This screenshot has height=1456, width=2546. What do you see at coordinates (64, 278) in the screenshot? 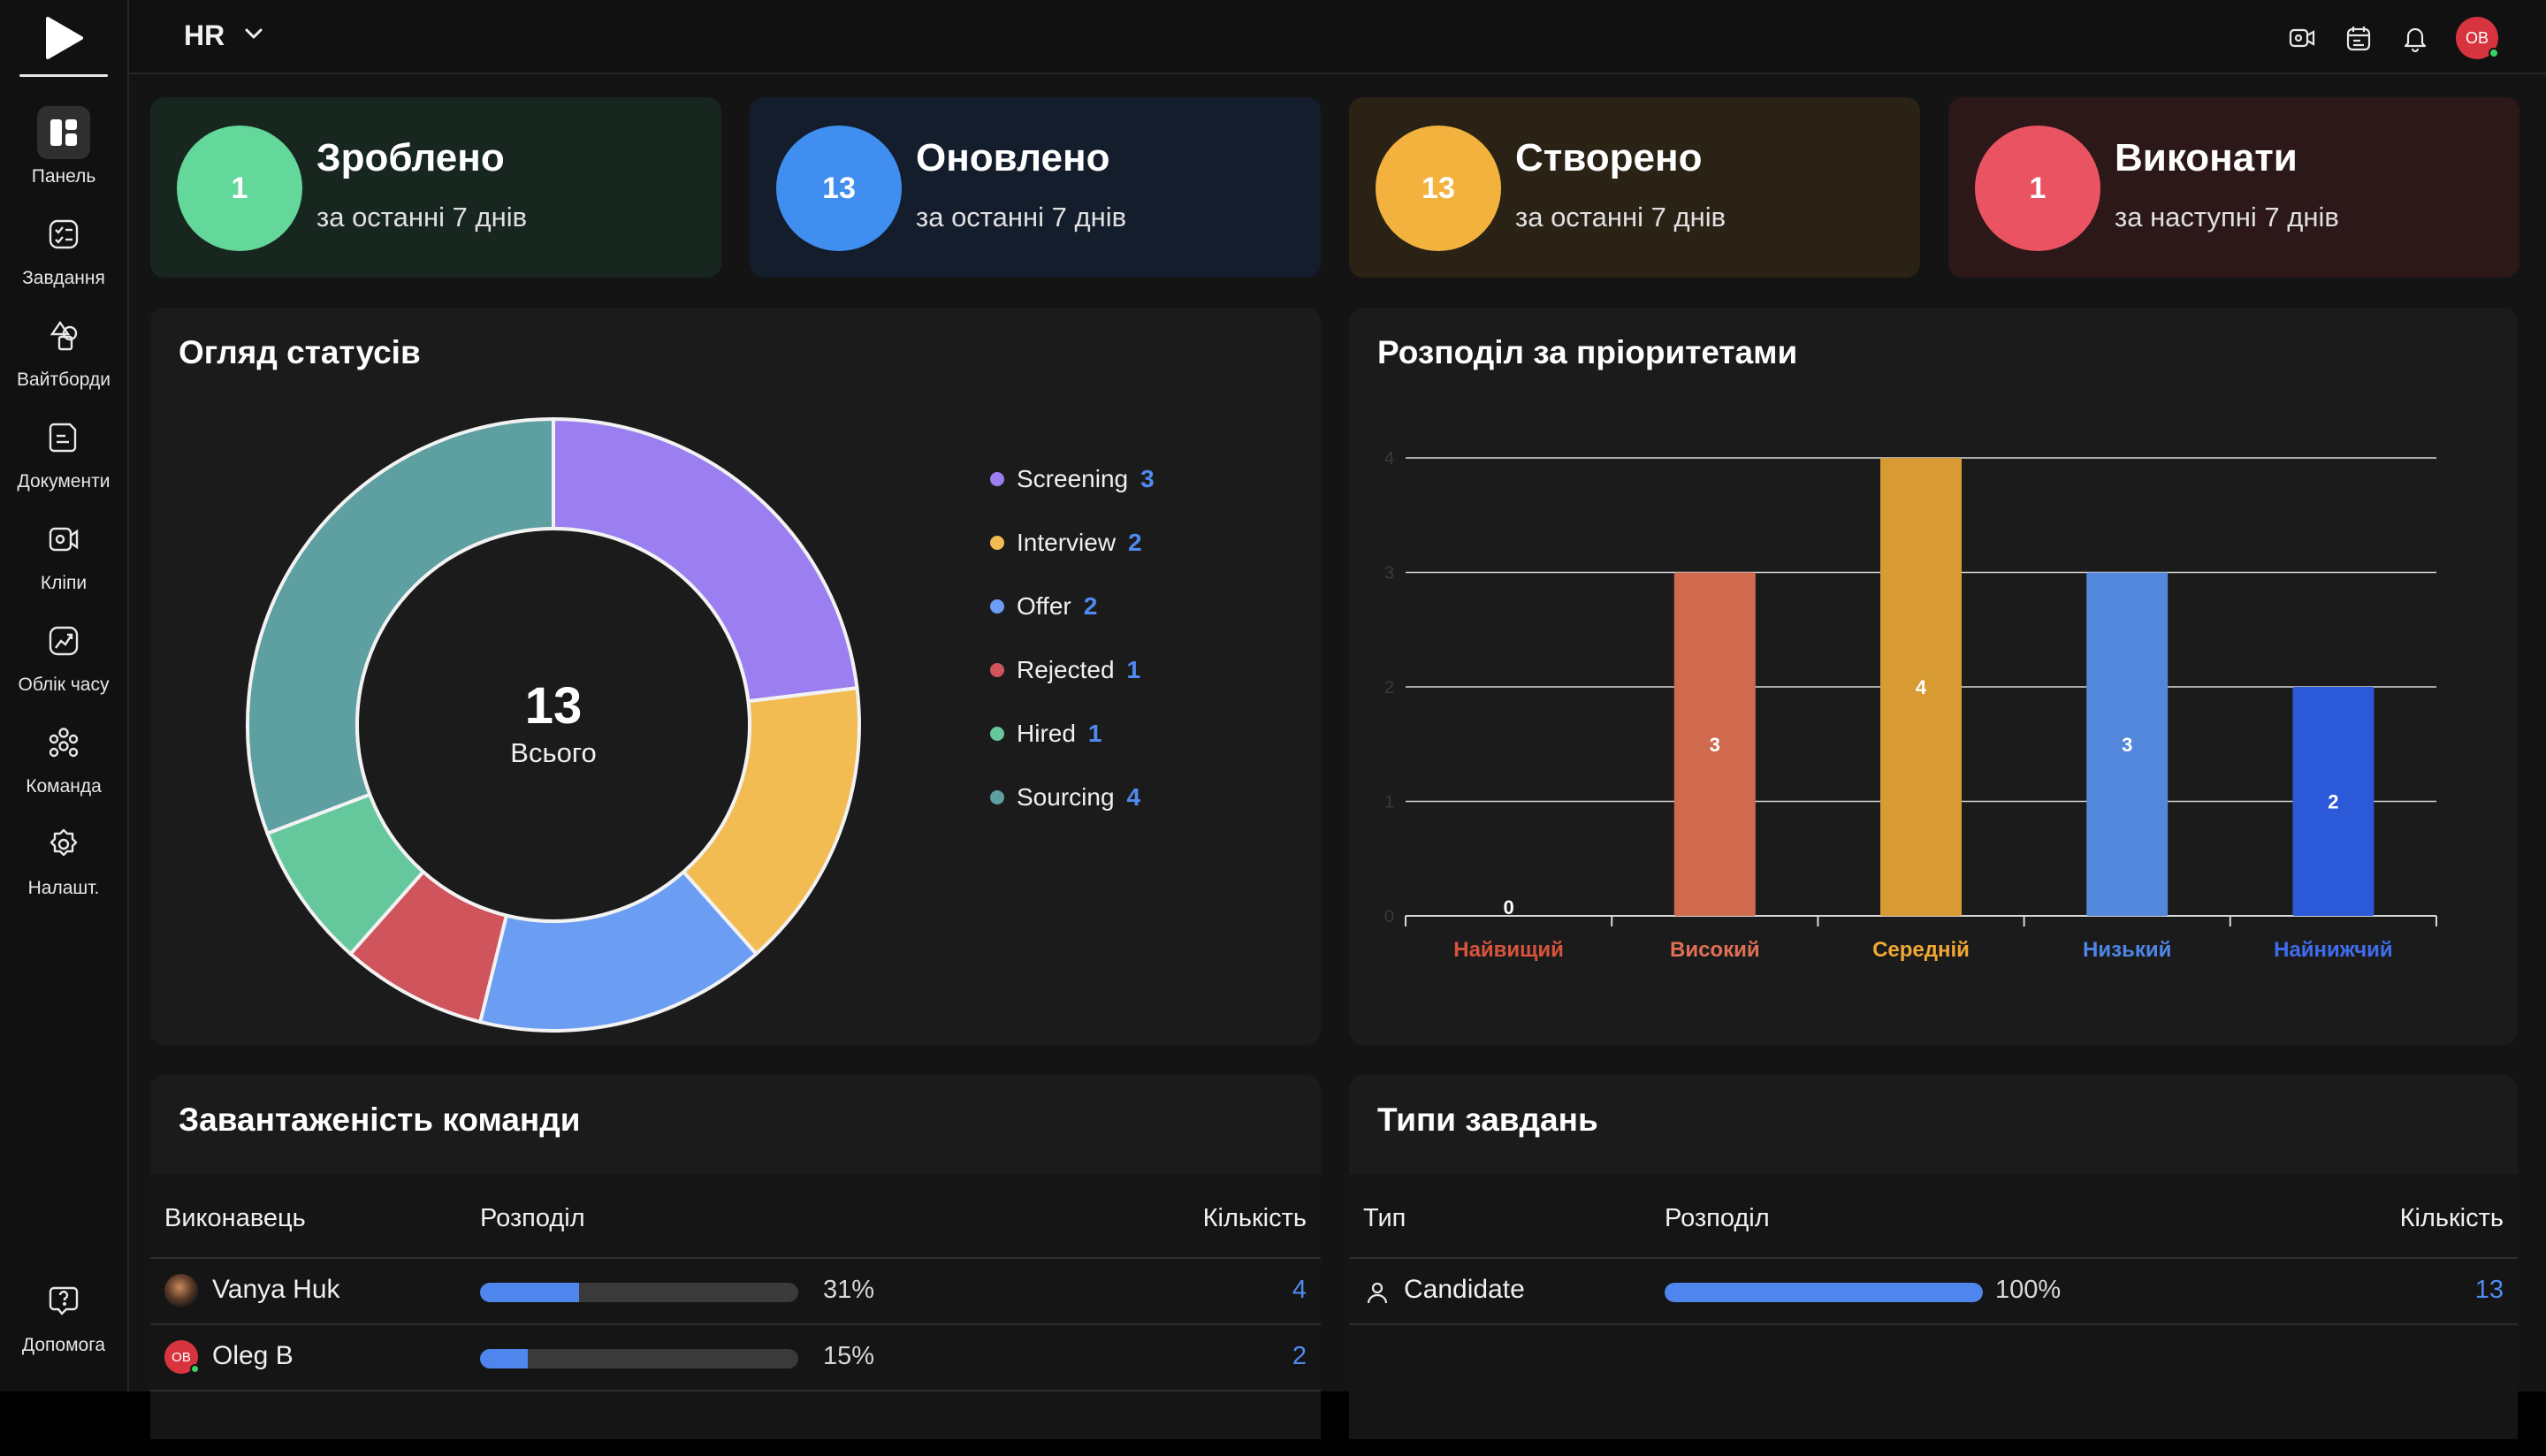
I see `sidebar-item-label: Завдання` at bounding box center [64, 278].